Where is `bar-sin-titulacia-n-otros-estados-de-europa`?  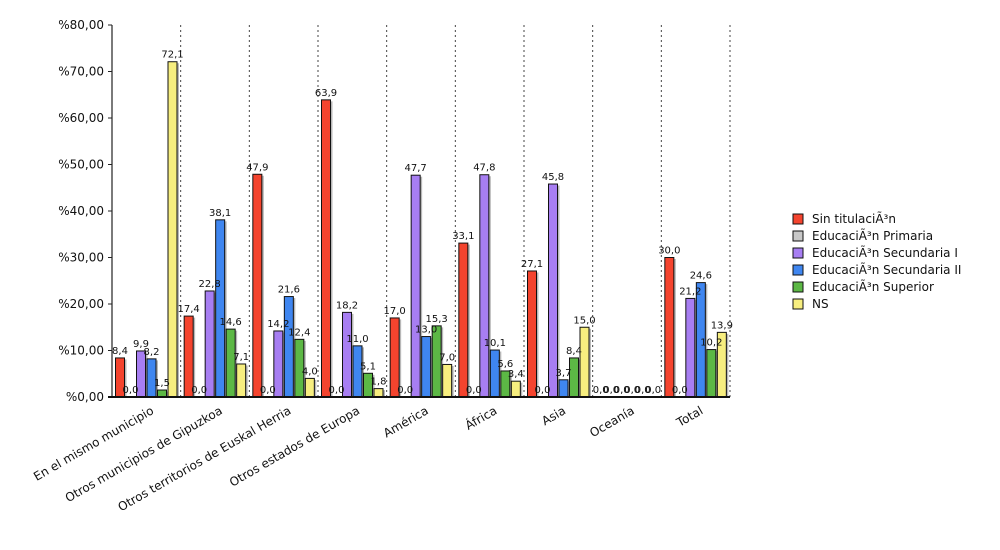
bar-sin-titulacia-n-otros-estados-de-europa is located at coordinates (326, 248).